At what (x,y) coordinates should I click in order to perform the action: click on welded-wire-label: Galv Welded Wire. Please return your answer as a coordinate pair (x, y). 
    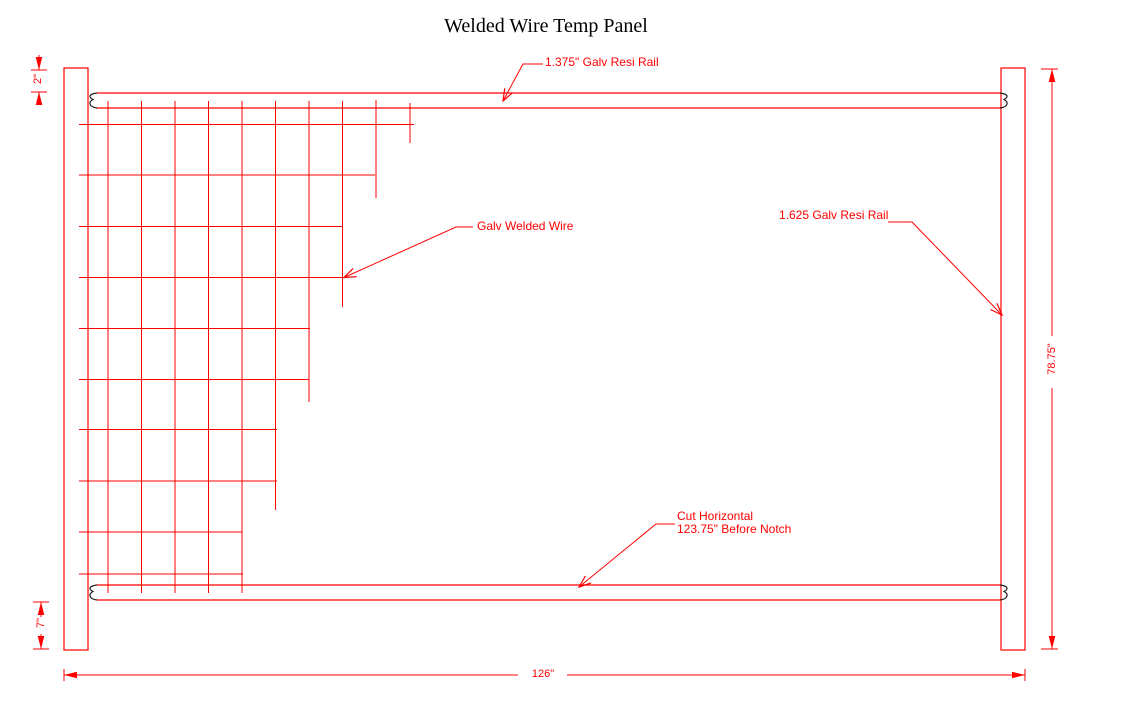
    Looking at the image, I should click on (525, 226).